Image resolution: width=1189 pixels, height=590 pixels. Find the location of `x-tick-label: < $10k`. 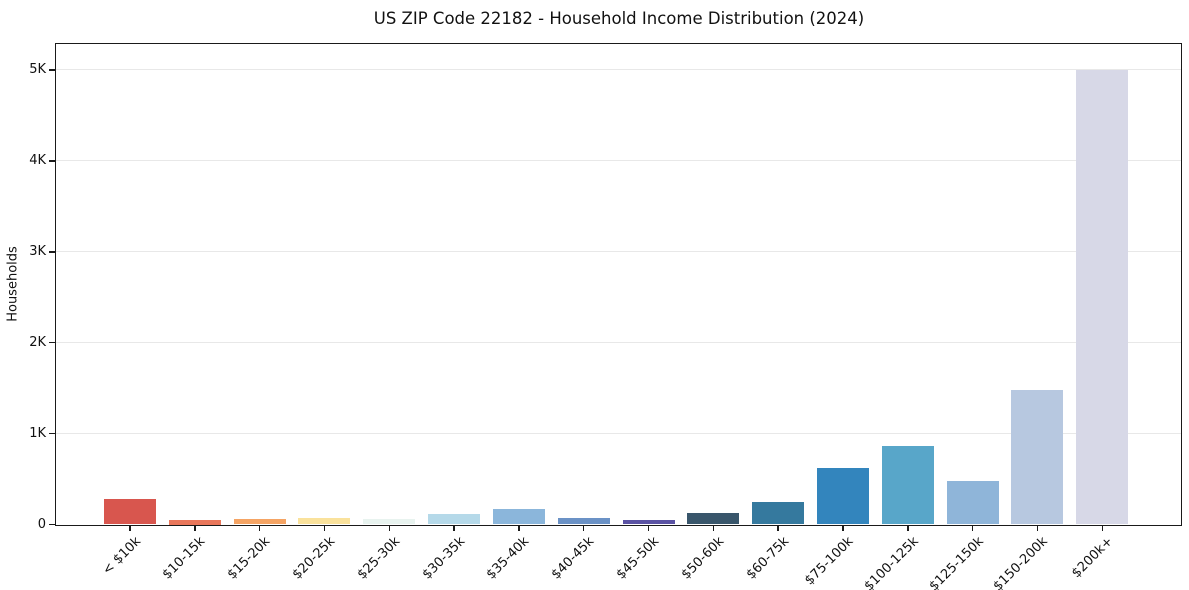

x-tick-label: < $10k is located at coordinates (121, 556).